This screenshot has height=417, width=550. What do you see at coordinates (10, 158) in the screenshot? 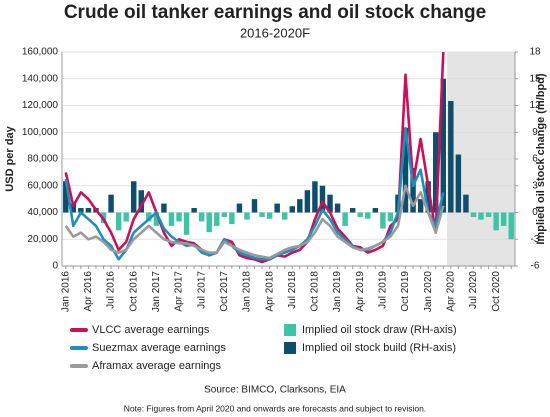
I see `y-axis-label: USD per day` at bounding box center [10, 158].